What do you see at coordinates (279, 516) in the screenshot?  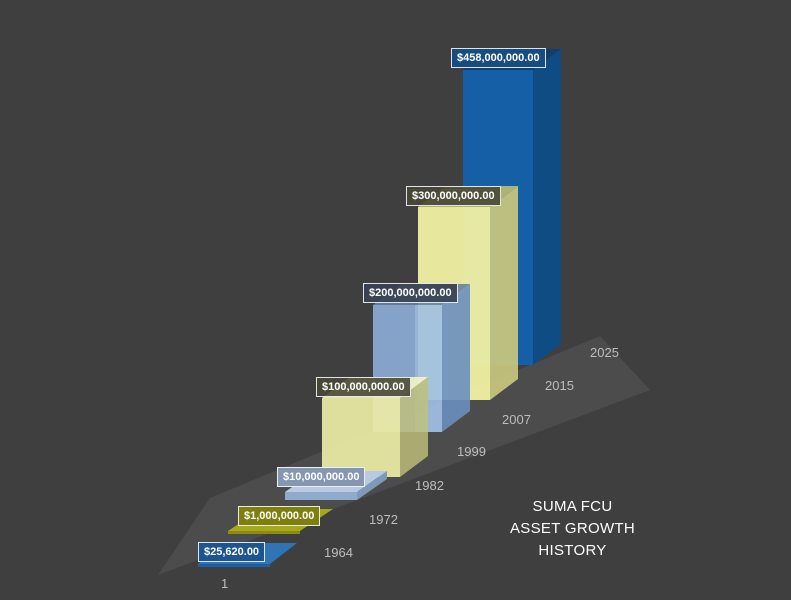 I see `data-label-1964: $1,000,000.00` at bounding box center [279, 516].